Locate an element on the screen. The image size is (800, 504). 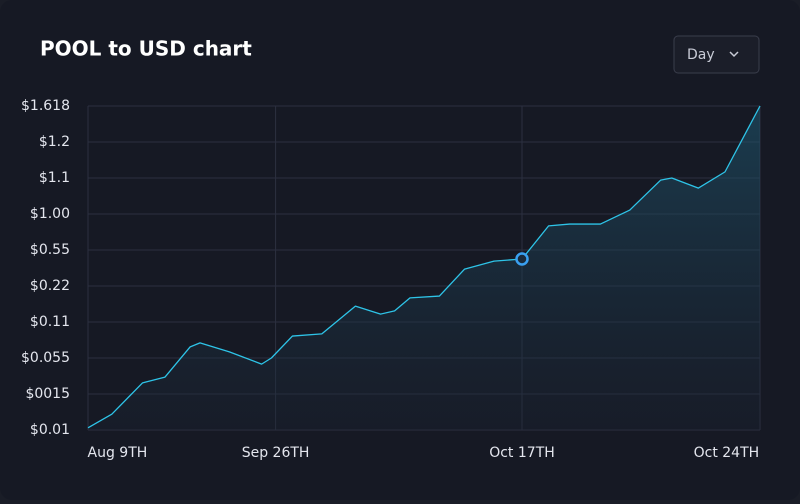
x-tick-label: Oct 17TH is located at coordinates (522, 453).